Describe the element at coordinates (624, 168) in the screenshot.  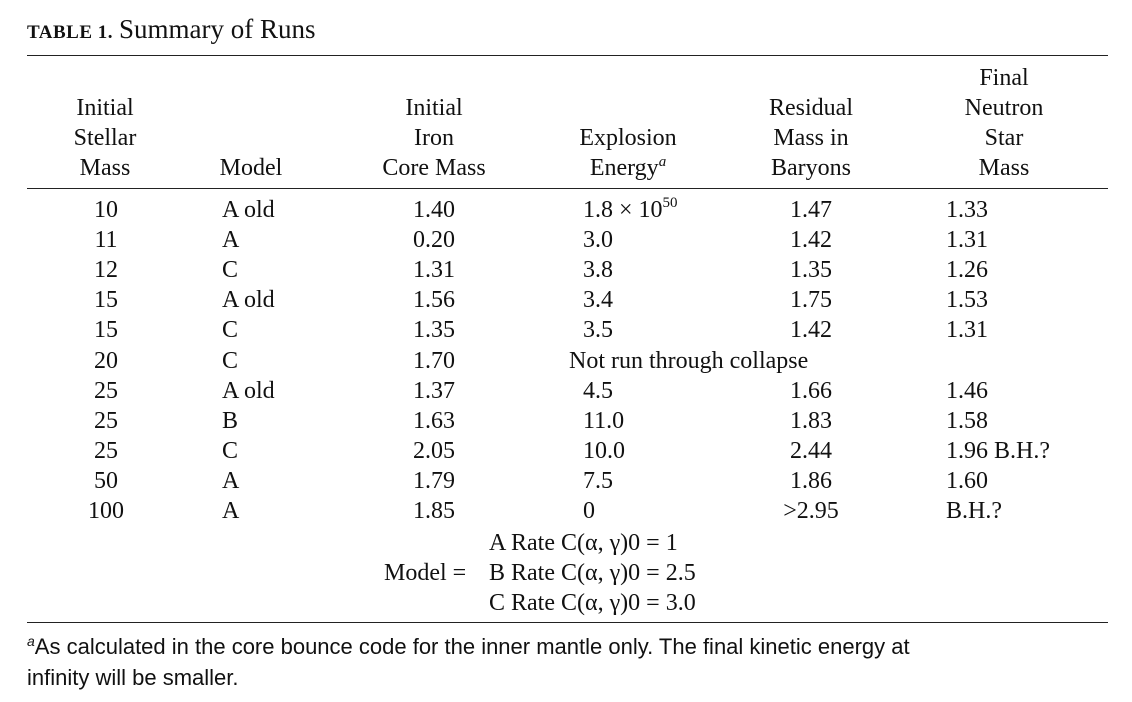
I see `header-line-text: Energy` at that location.